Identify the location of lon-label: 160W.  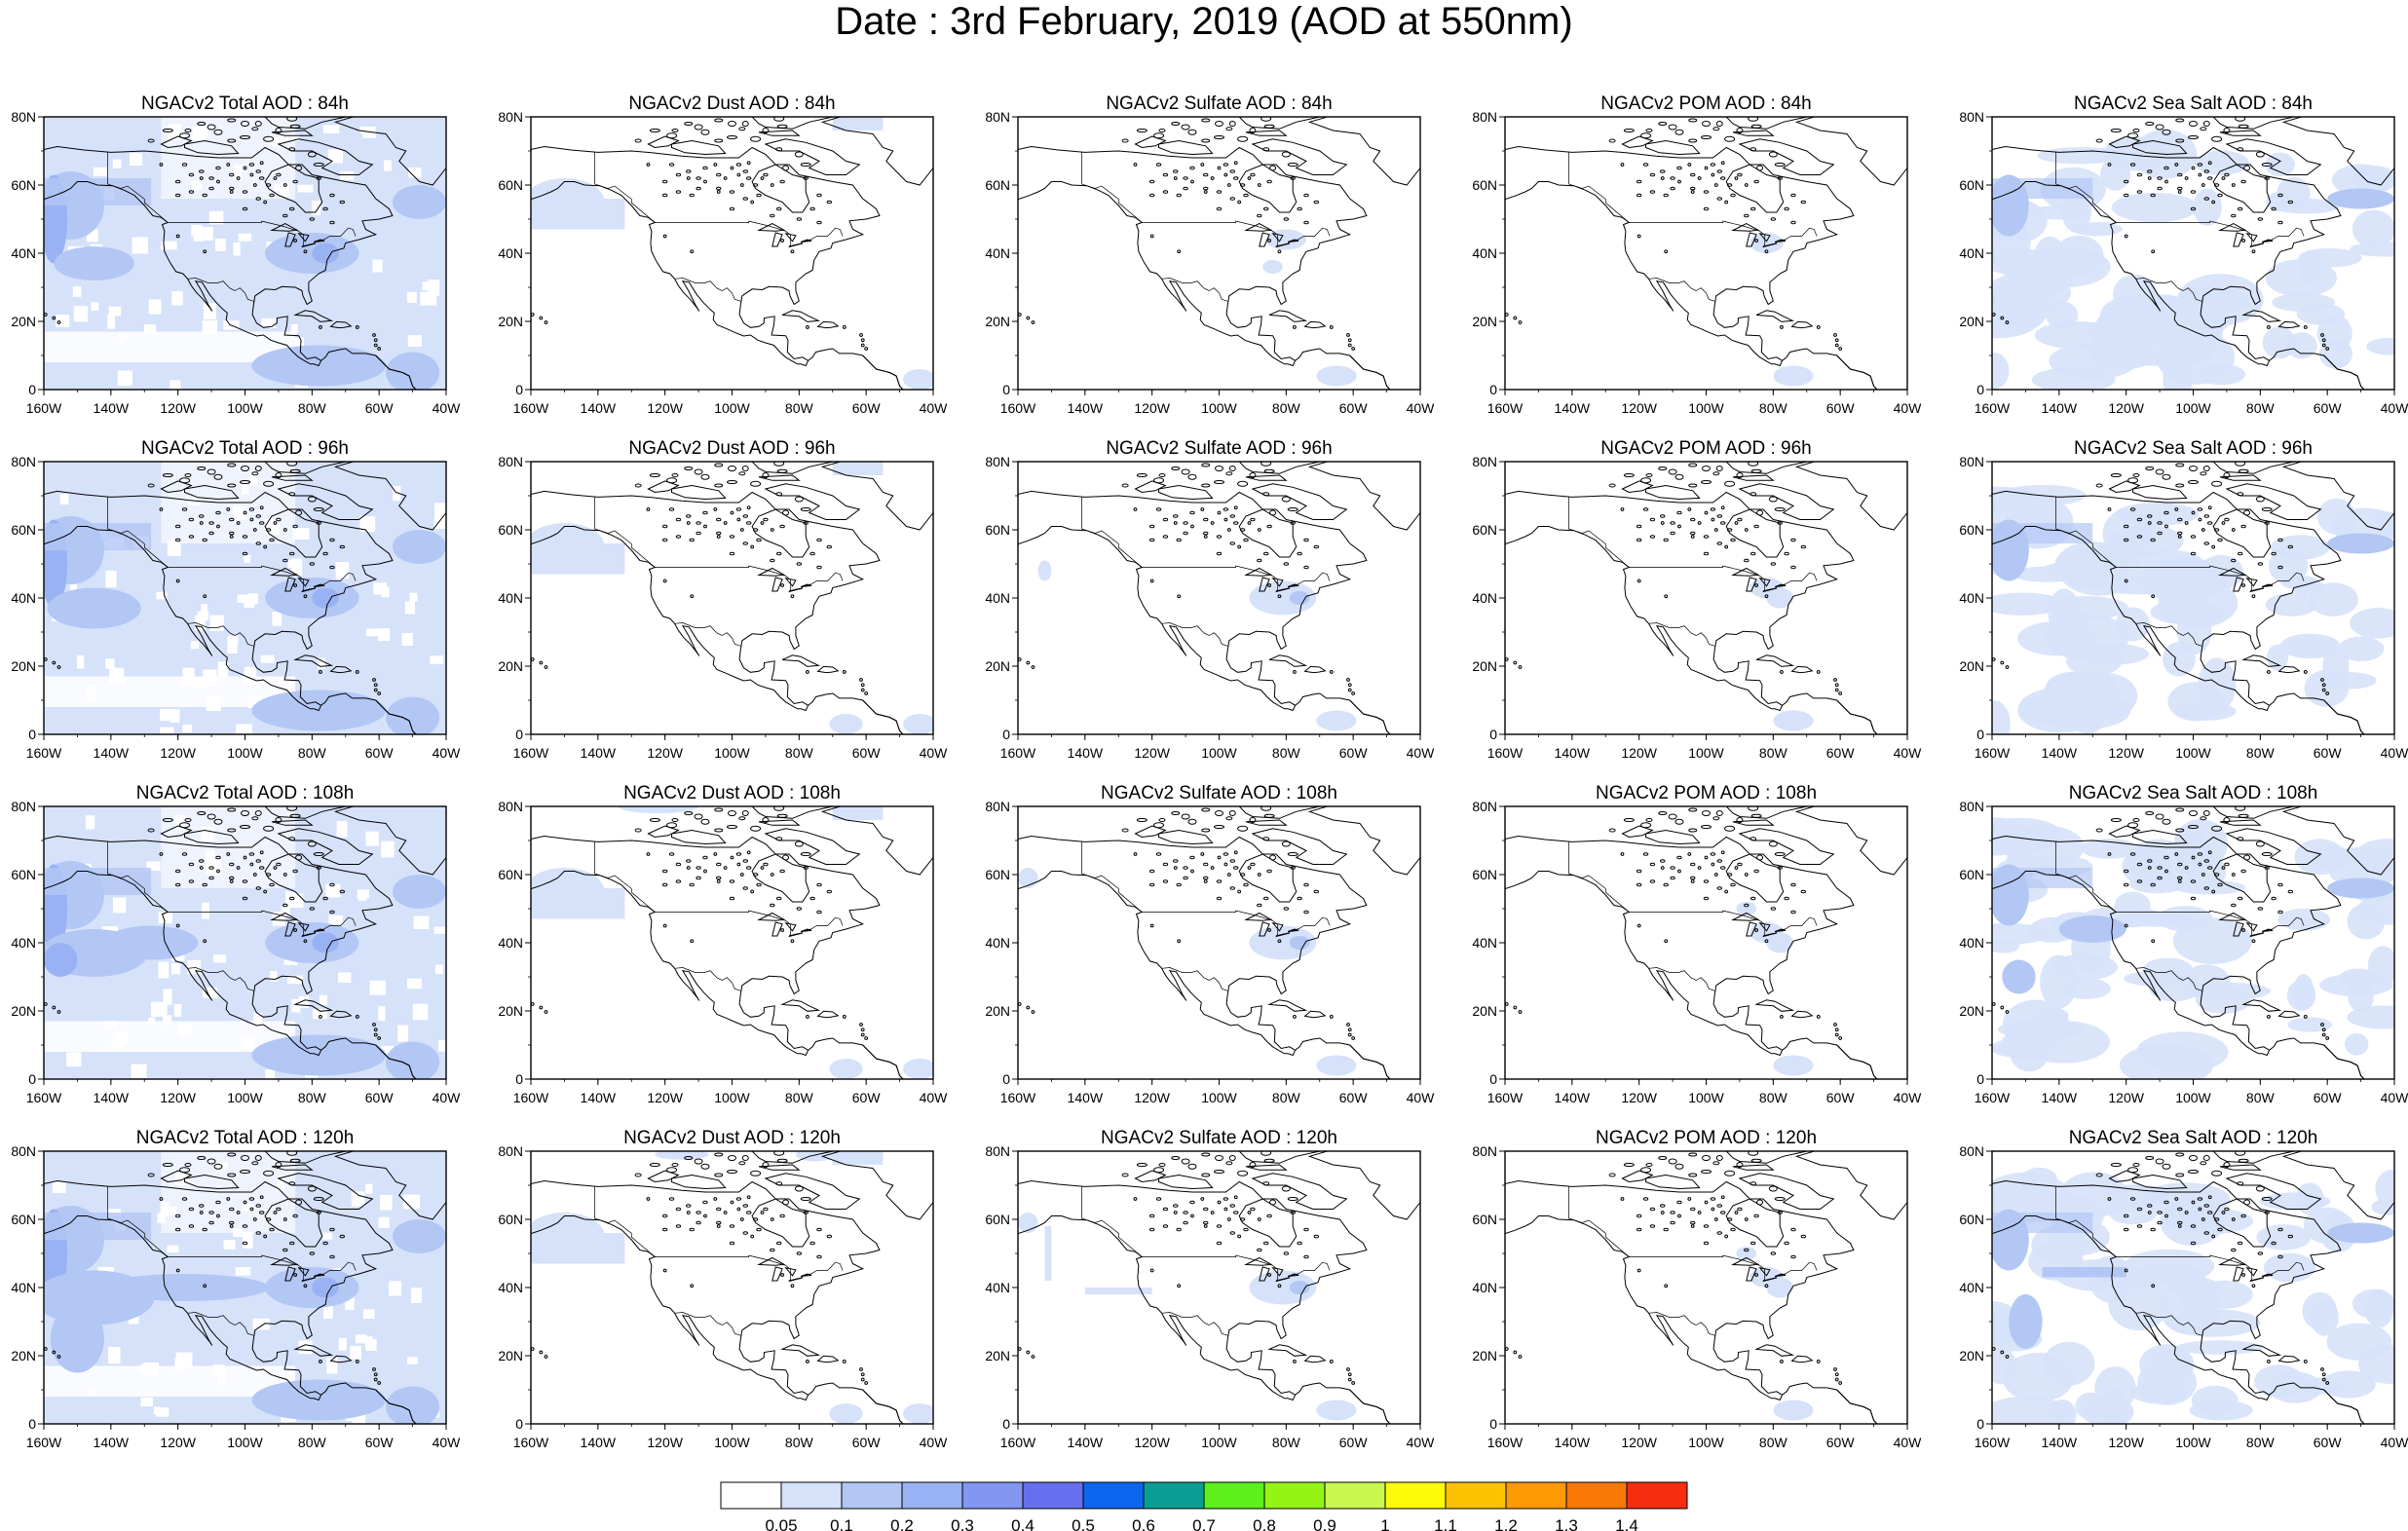
(531, 1442).